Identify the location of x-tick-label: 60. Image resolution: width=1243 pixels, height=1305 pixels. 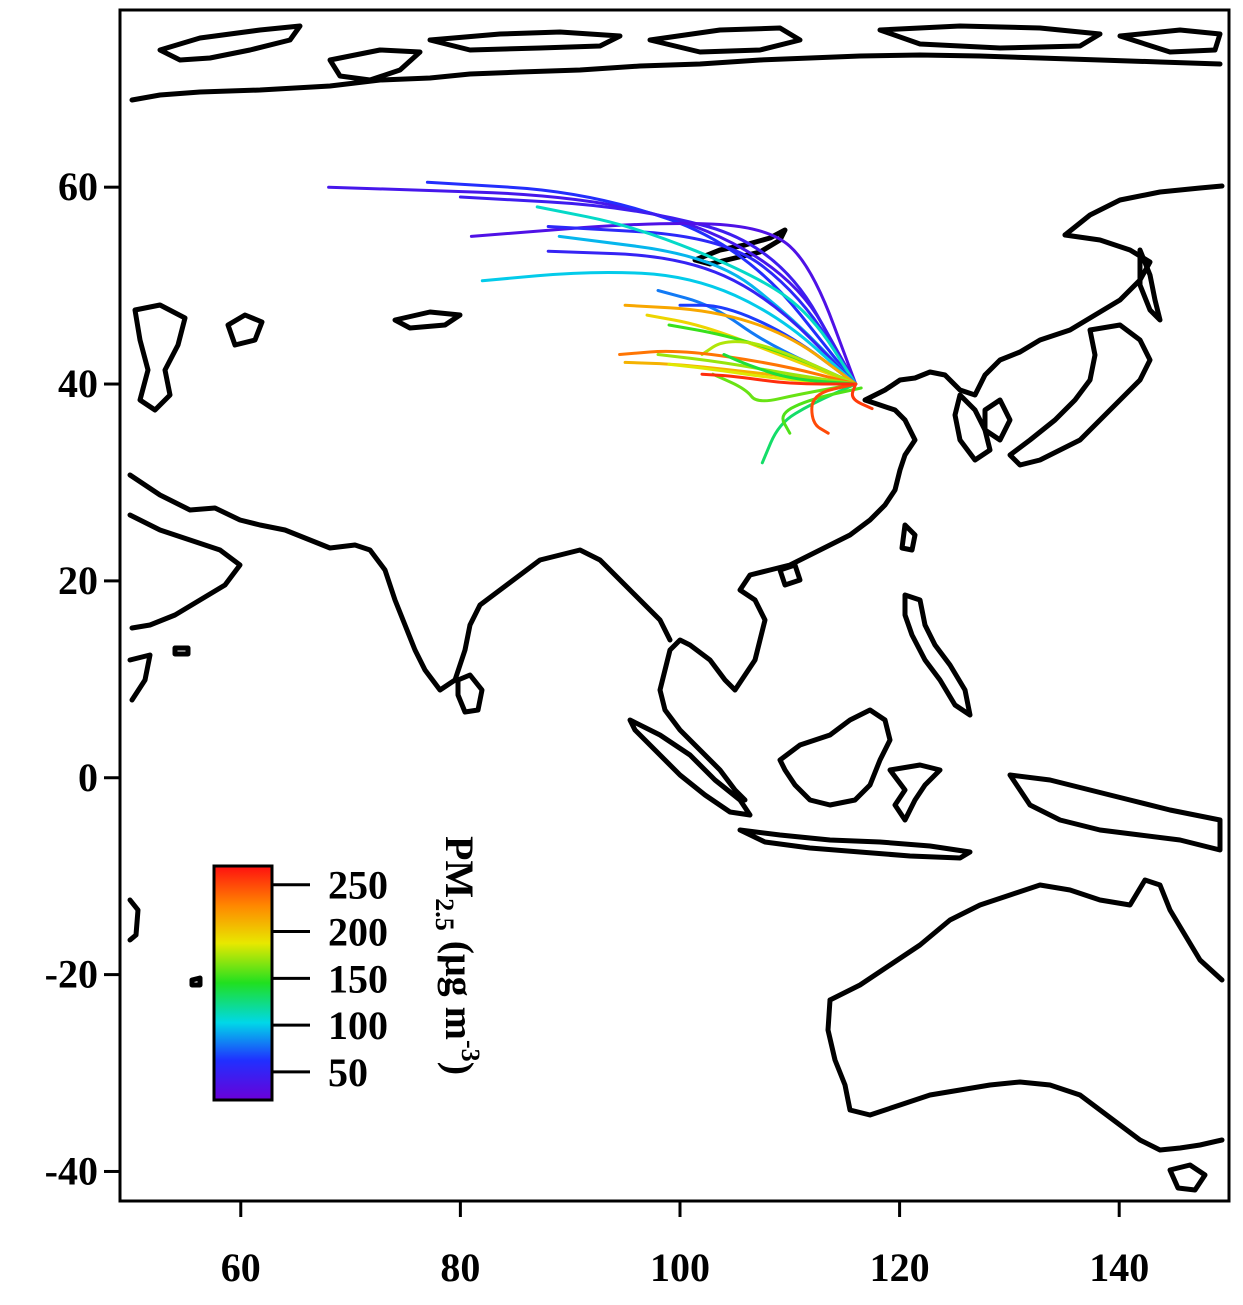
(241, 1267).